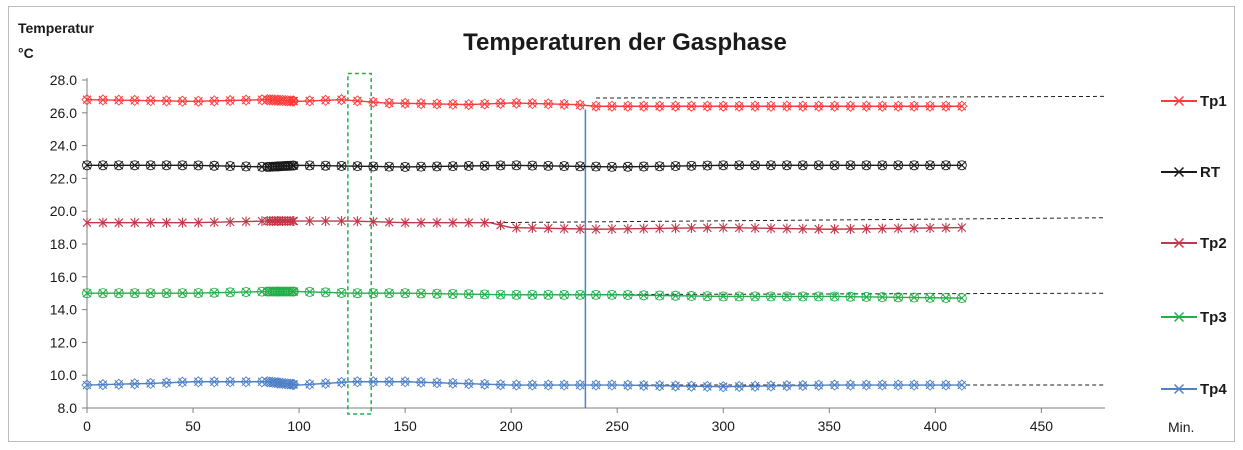  Describe the element at coordinates (63, 244) in the screenshot. I see `y-tick-label: 18.0` at that location.